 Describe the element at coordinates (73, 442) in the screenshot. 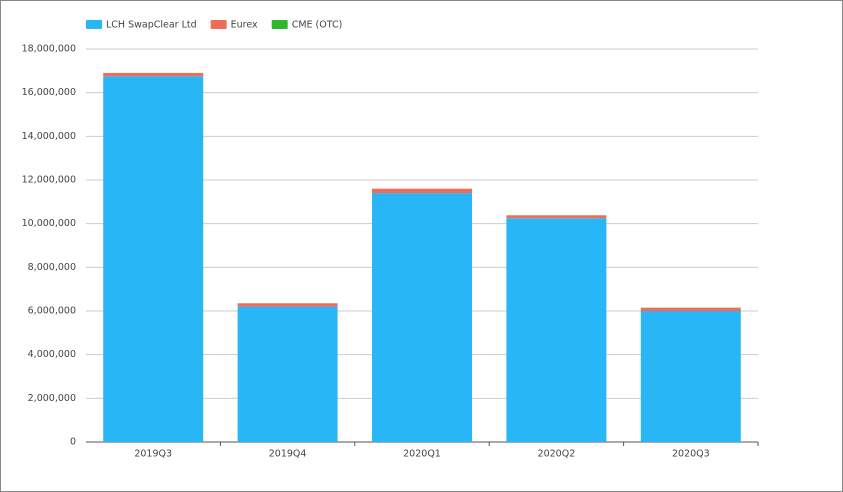

I see `y-tick-label: 0` at that location.